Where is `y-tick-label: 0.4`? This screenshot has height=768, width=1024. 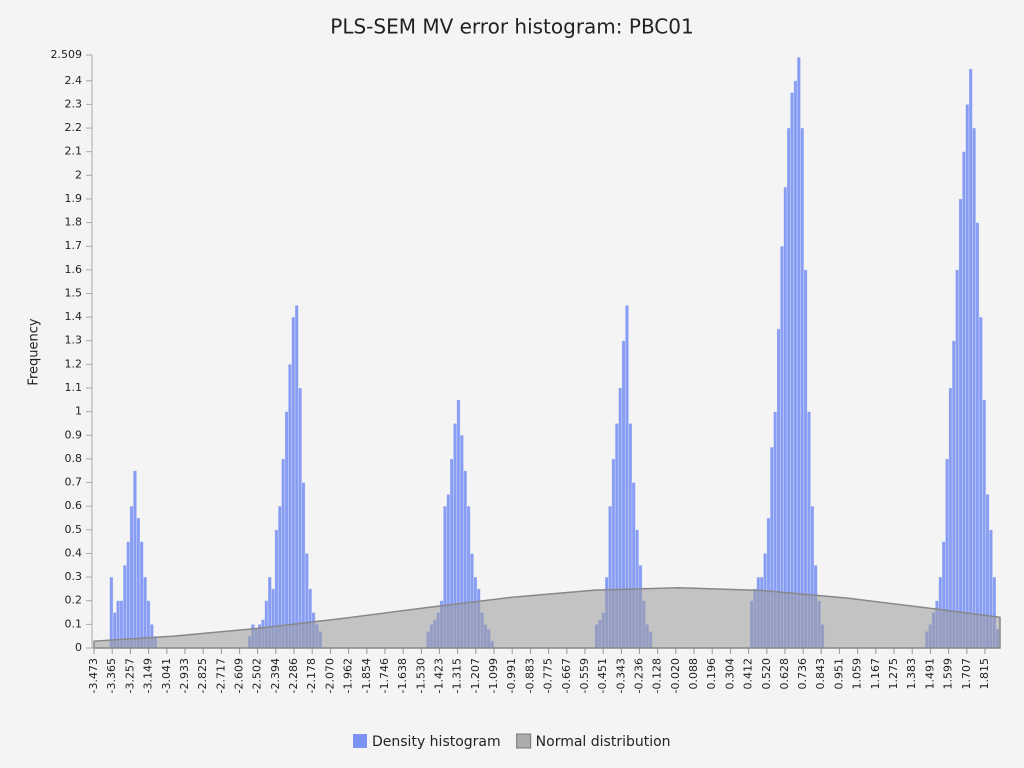 y-tick-label: 0.4 is located at coordinates (74, 552).